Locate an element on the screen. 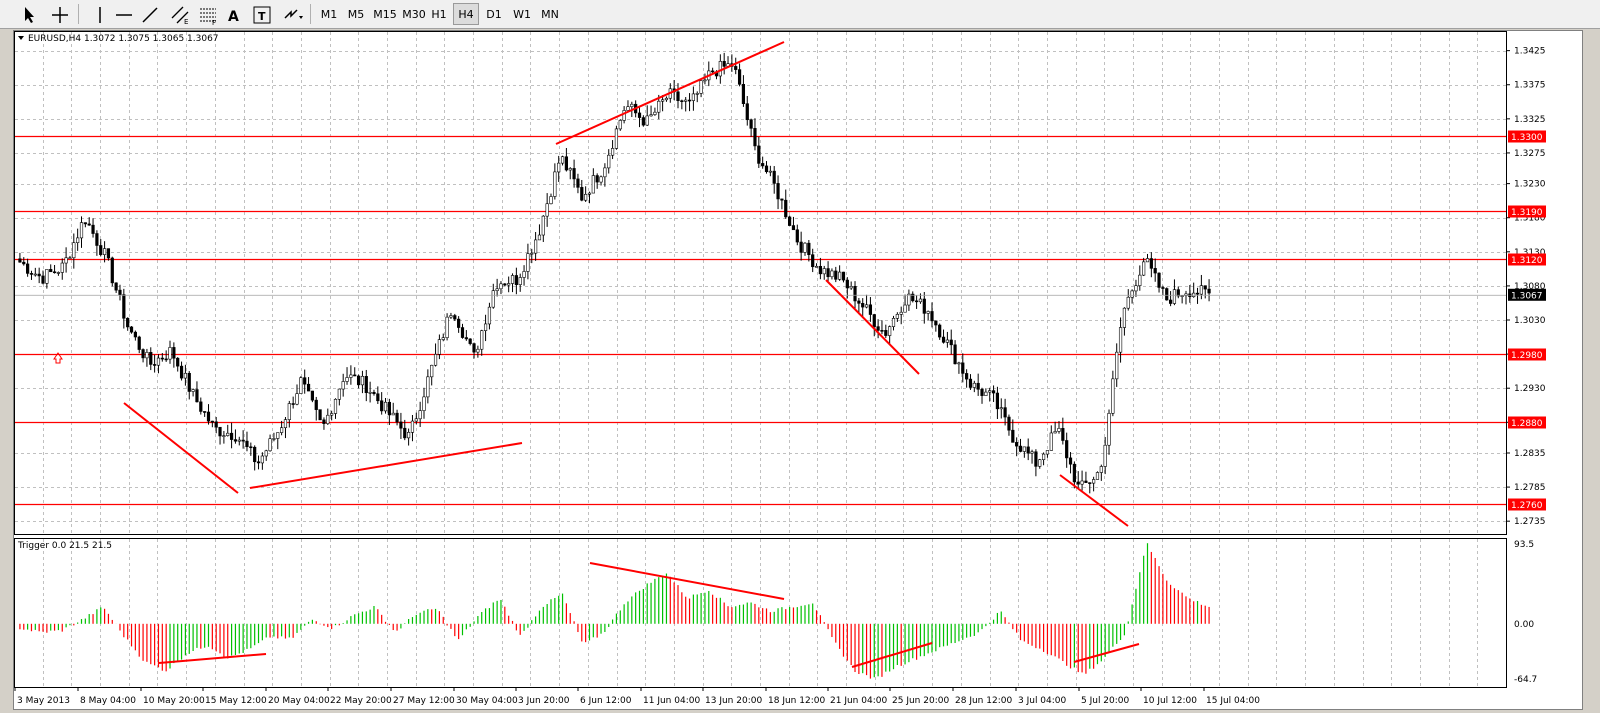 Image resolution: width=1600 pixels, height=713 pixels. vertical-line-icon is located at coordinates (99, 14).